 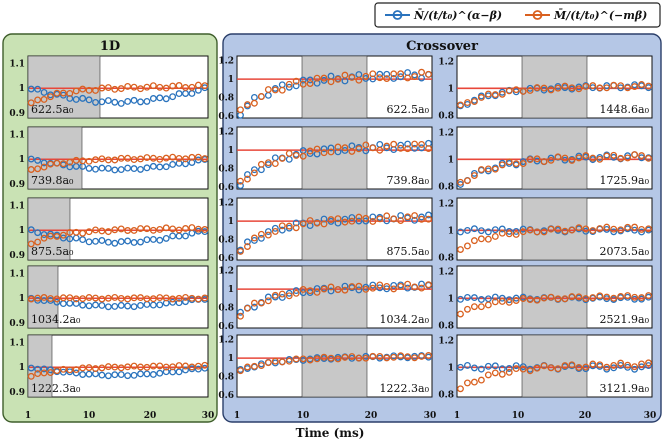 What do you see at coordinates (109, 87) in the screenshot?
I see `panel-0: 1.1 1 0.9 622.5a₀` at bounding box center [109, 87].